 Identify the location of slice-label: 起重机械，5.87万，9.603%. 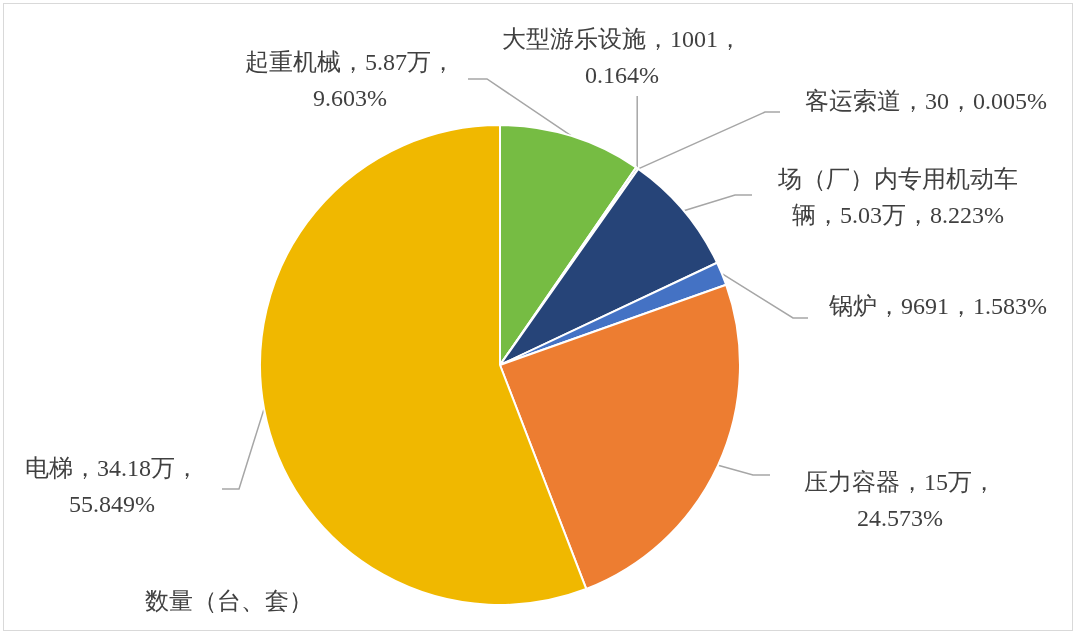
(350, 80).